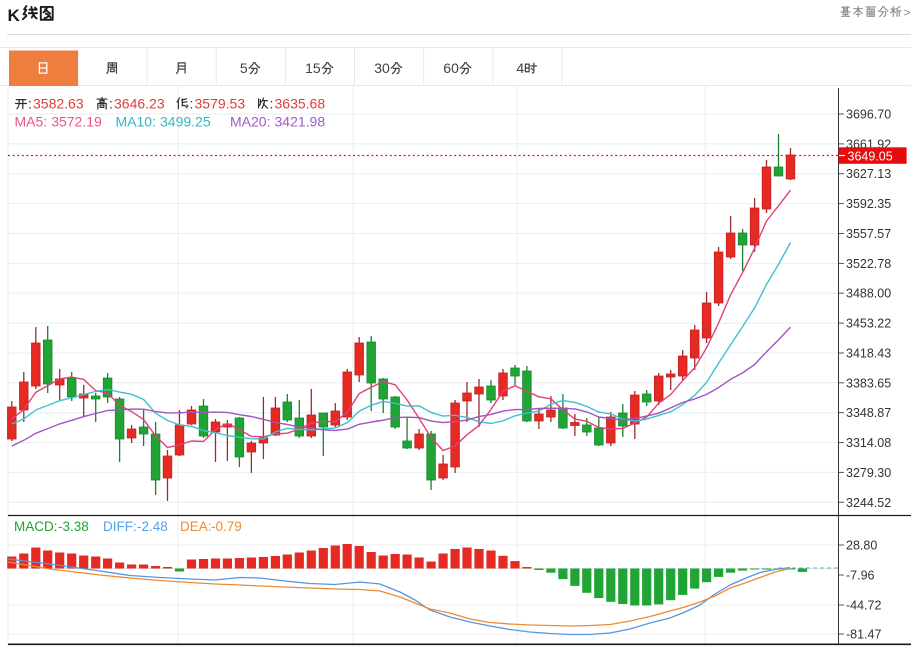  What do you see at coordinates (868, 354) in the screenshot?
I see `svg-text: 3418.43` at bounding box center [868, 354].